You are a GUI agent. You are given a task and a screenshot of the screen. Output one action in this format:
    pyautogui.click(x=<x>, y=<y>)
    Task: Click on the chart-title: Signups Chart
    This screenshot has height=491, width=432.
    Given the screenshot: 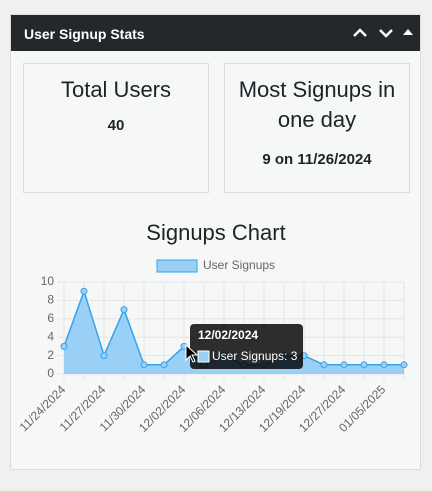 What is the action you would take?
    pyautogui.click(x=215, y=232)
    